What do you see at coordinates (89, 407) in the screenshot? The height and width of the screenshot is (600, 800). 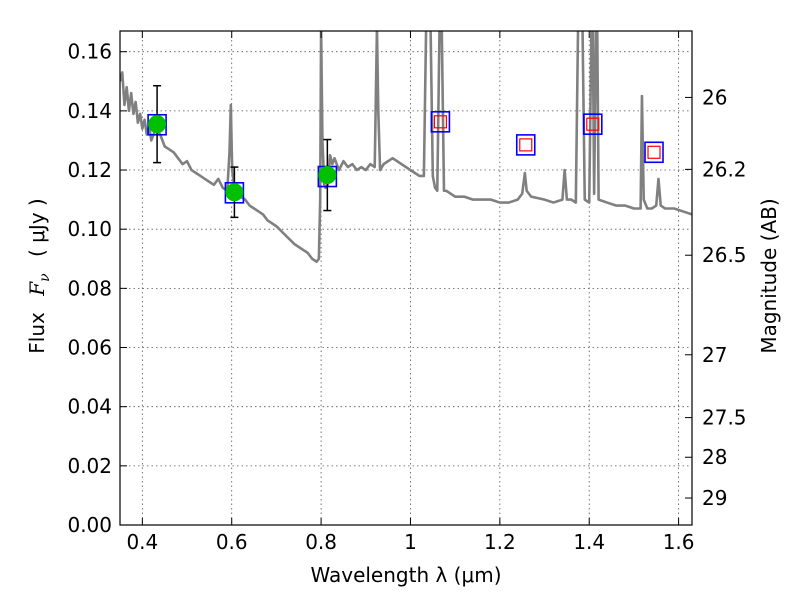 I see `y-tick-label-2: 0.04` at bounding box center [89, 407].